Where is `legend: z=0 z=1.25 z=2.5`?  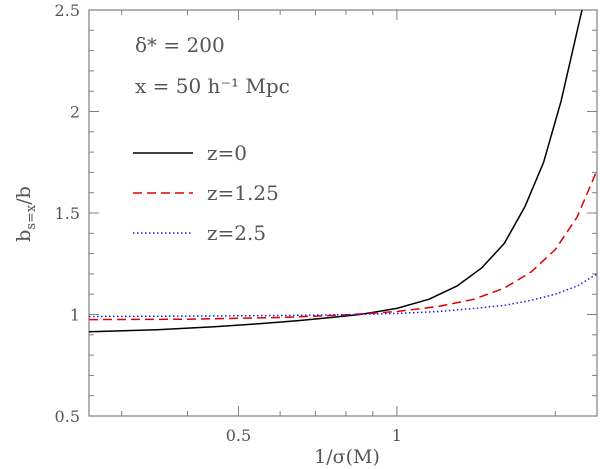 legend: z=0 z=1.25 z=2.5 is located at coordinates (206, 193).